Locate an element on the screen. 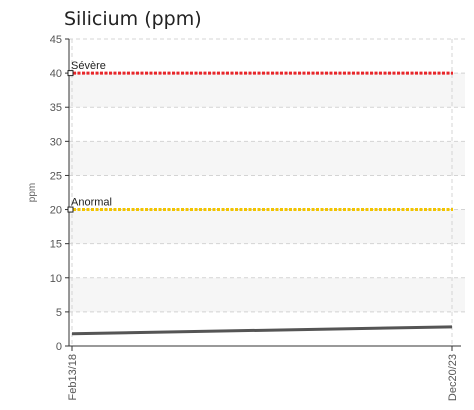 The image size is (474, 410). x-tick-label: Feb13/18 is located at coordinates (73, 377).